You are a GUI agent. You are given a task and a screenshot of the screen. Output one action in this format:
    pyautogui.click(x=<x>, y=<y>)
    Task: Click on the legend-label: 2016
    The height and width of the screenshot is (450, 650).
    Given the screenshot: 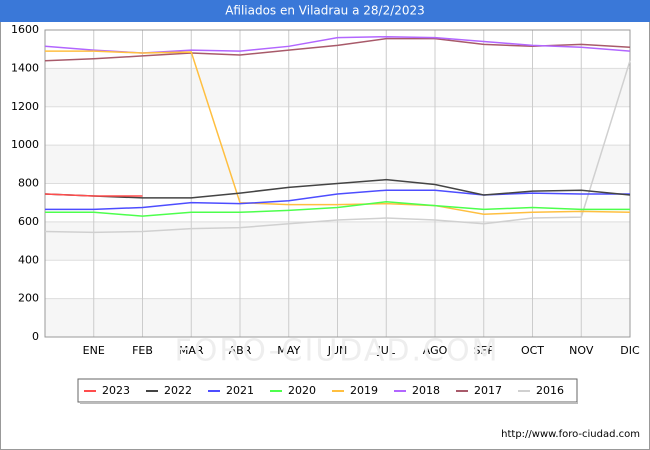 What is the action you would take?
    pyautogui.click(x=550, y=390)
    